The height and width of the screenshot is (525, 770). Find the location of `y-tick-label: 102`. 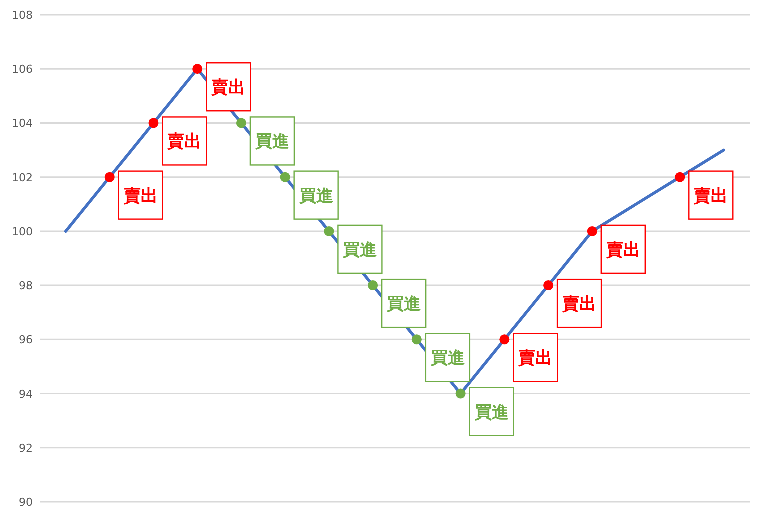

y-tick-label: 102 is located at coordinates (22, 177).